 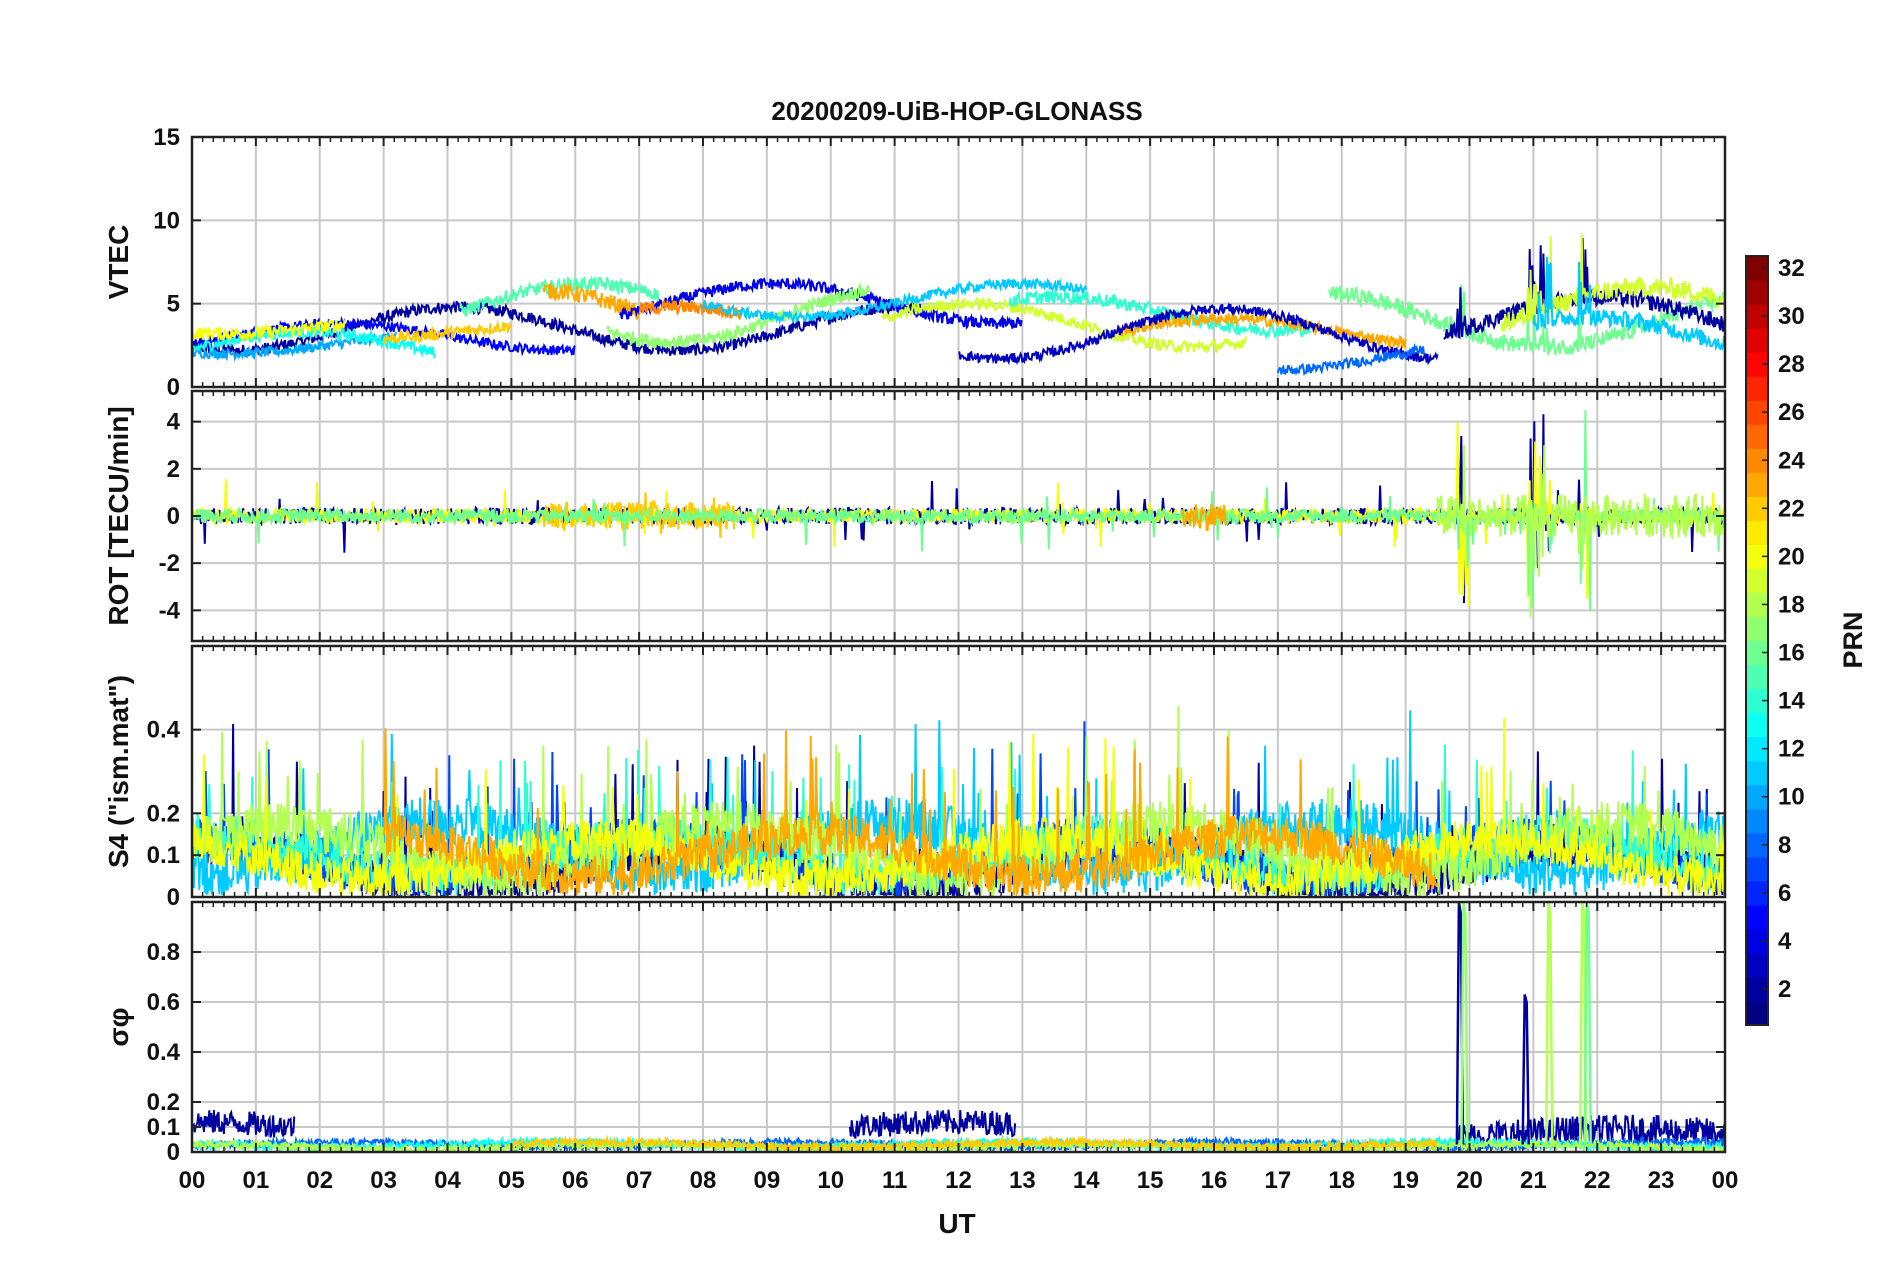 What do you see at coordinates (894, 1180) in the screenshot?
I see `x-tick-label: 11` at bounding box center [894, 1180].